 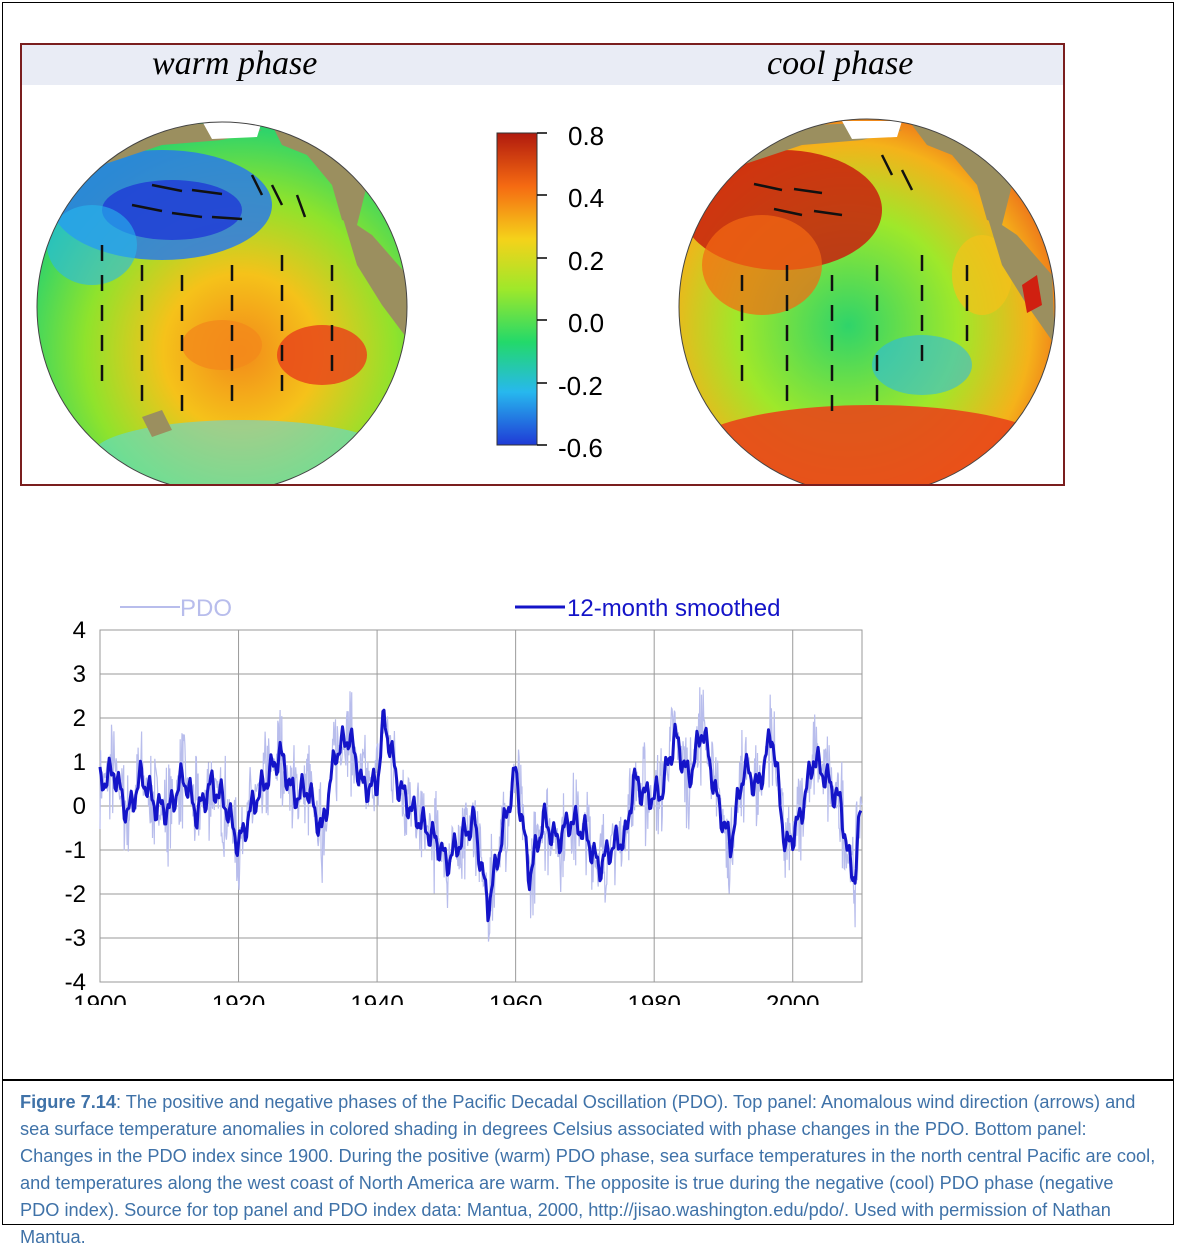 I want to click on colorbar, so click(x=517, y=289).